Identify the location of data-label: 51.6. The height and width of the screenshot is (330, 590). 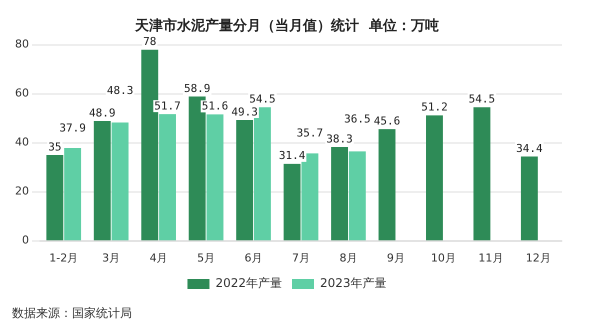
(215, 106).